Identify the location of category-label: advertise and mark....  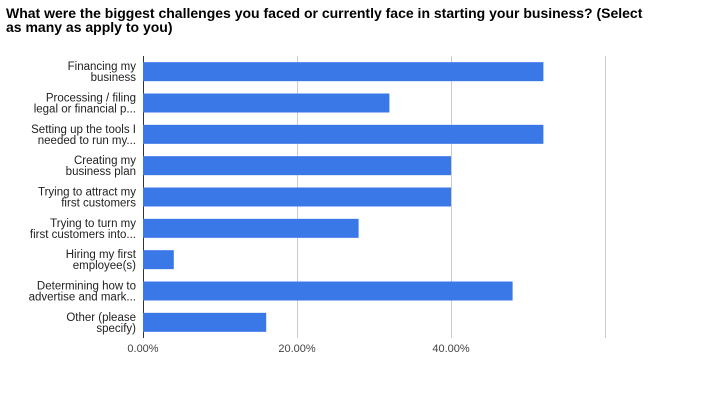
(82, 298).